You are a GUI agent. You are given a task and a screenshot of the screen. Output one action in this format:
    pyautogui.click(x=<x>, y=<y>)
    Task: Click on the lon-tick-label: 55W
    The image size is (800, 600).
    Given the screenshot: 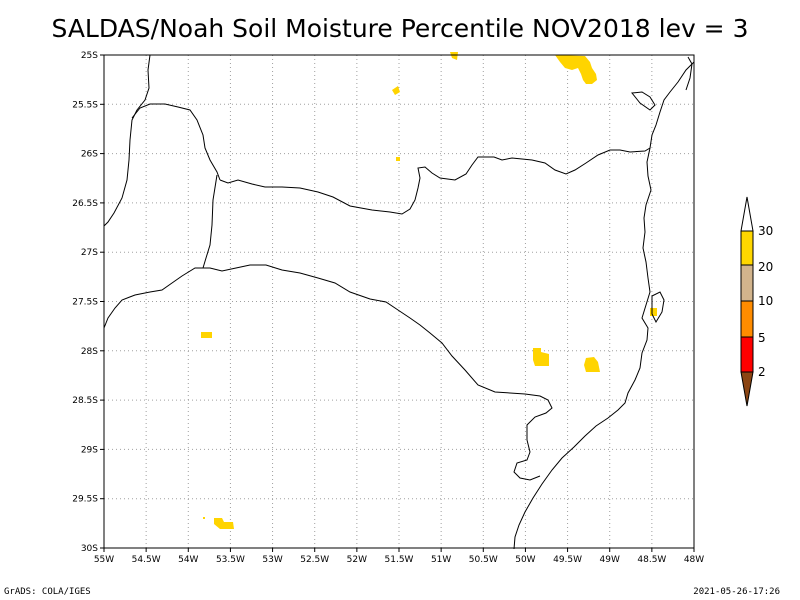 What is the action you would take?
    pyautogui.click(x=104, y=560)
    